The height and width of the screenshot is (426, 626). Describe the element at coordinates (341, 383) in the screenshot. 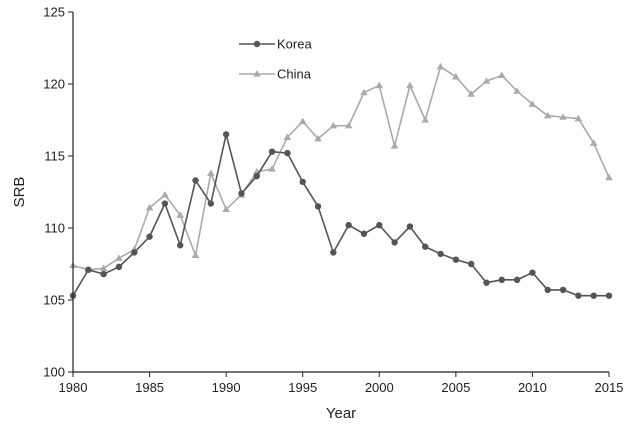

I see `x-ticks: 1980 1985 1990 1995 2000 2005 2010 2015` at that location.